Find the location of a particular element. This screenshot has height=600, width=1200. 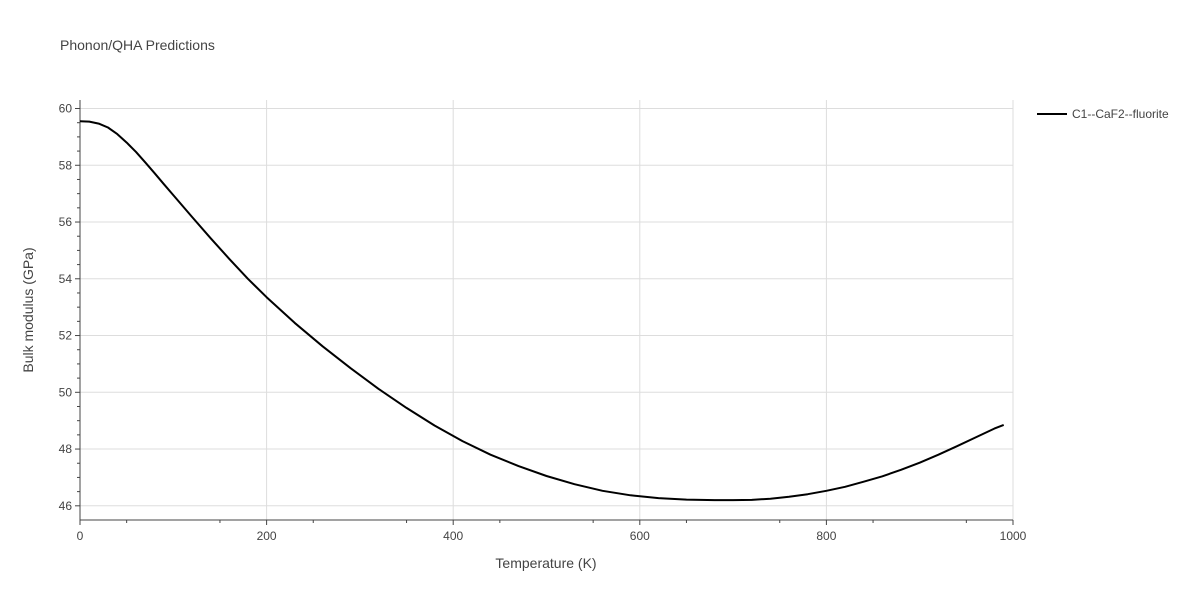

y-tick-label: 60 is located at coordinates (66, 109).